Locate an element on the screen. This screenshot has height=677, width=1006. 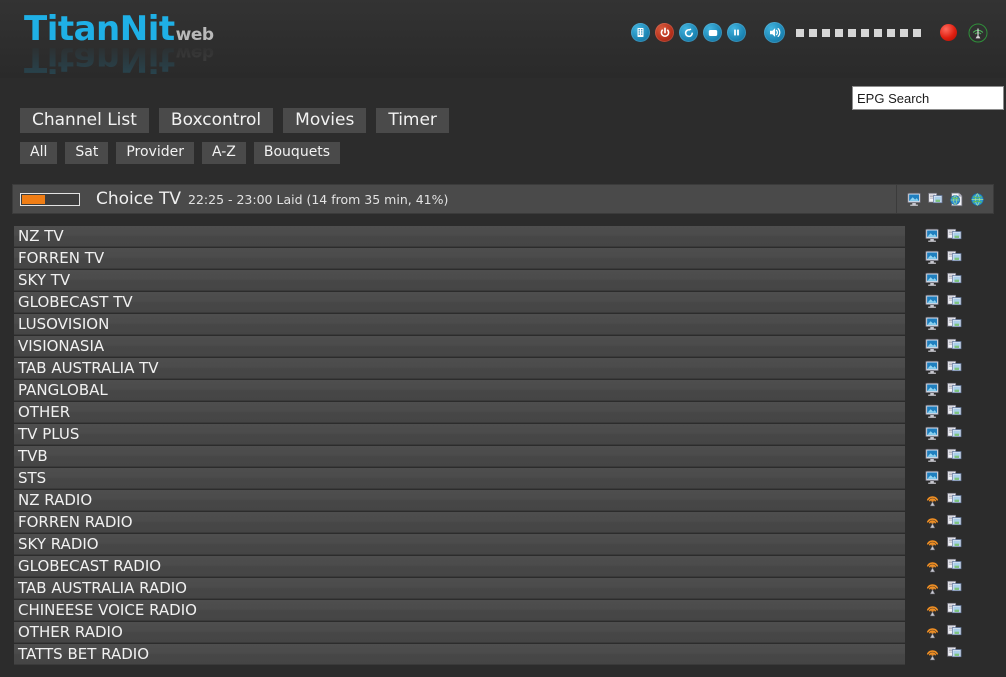
channel-name: CHINEESE VOICE RADIO is located at coordinates (107, 610).